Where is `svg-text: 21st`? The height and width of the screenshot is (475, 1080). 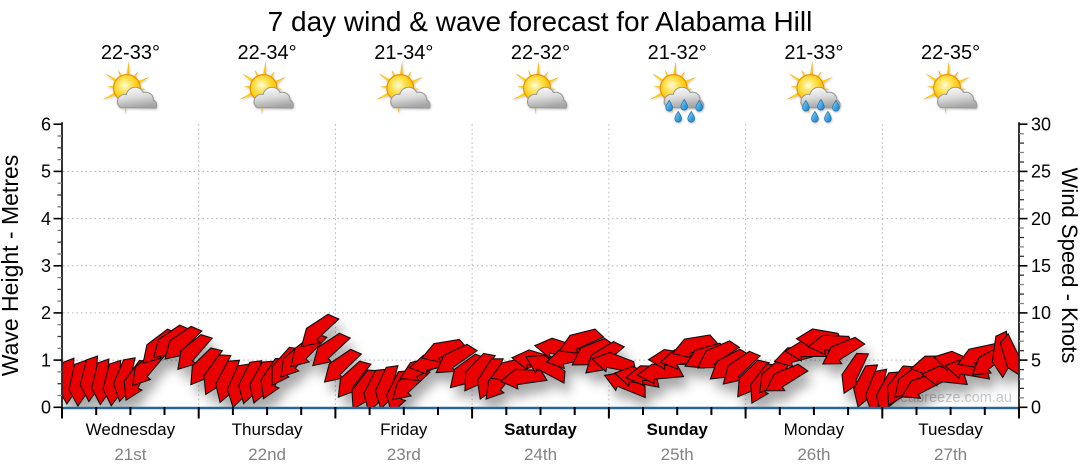
svg-text: 21st is located at coordinates (130, 454).